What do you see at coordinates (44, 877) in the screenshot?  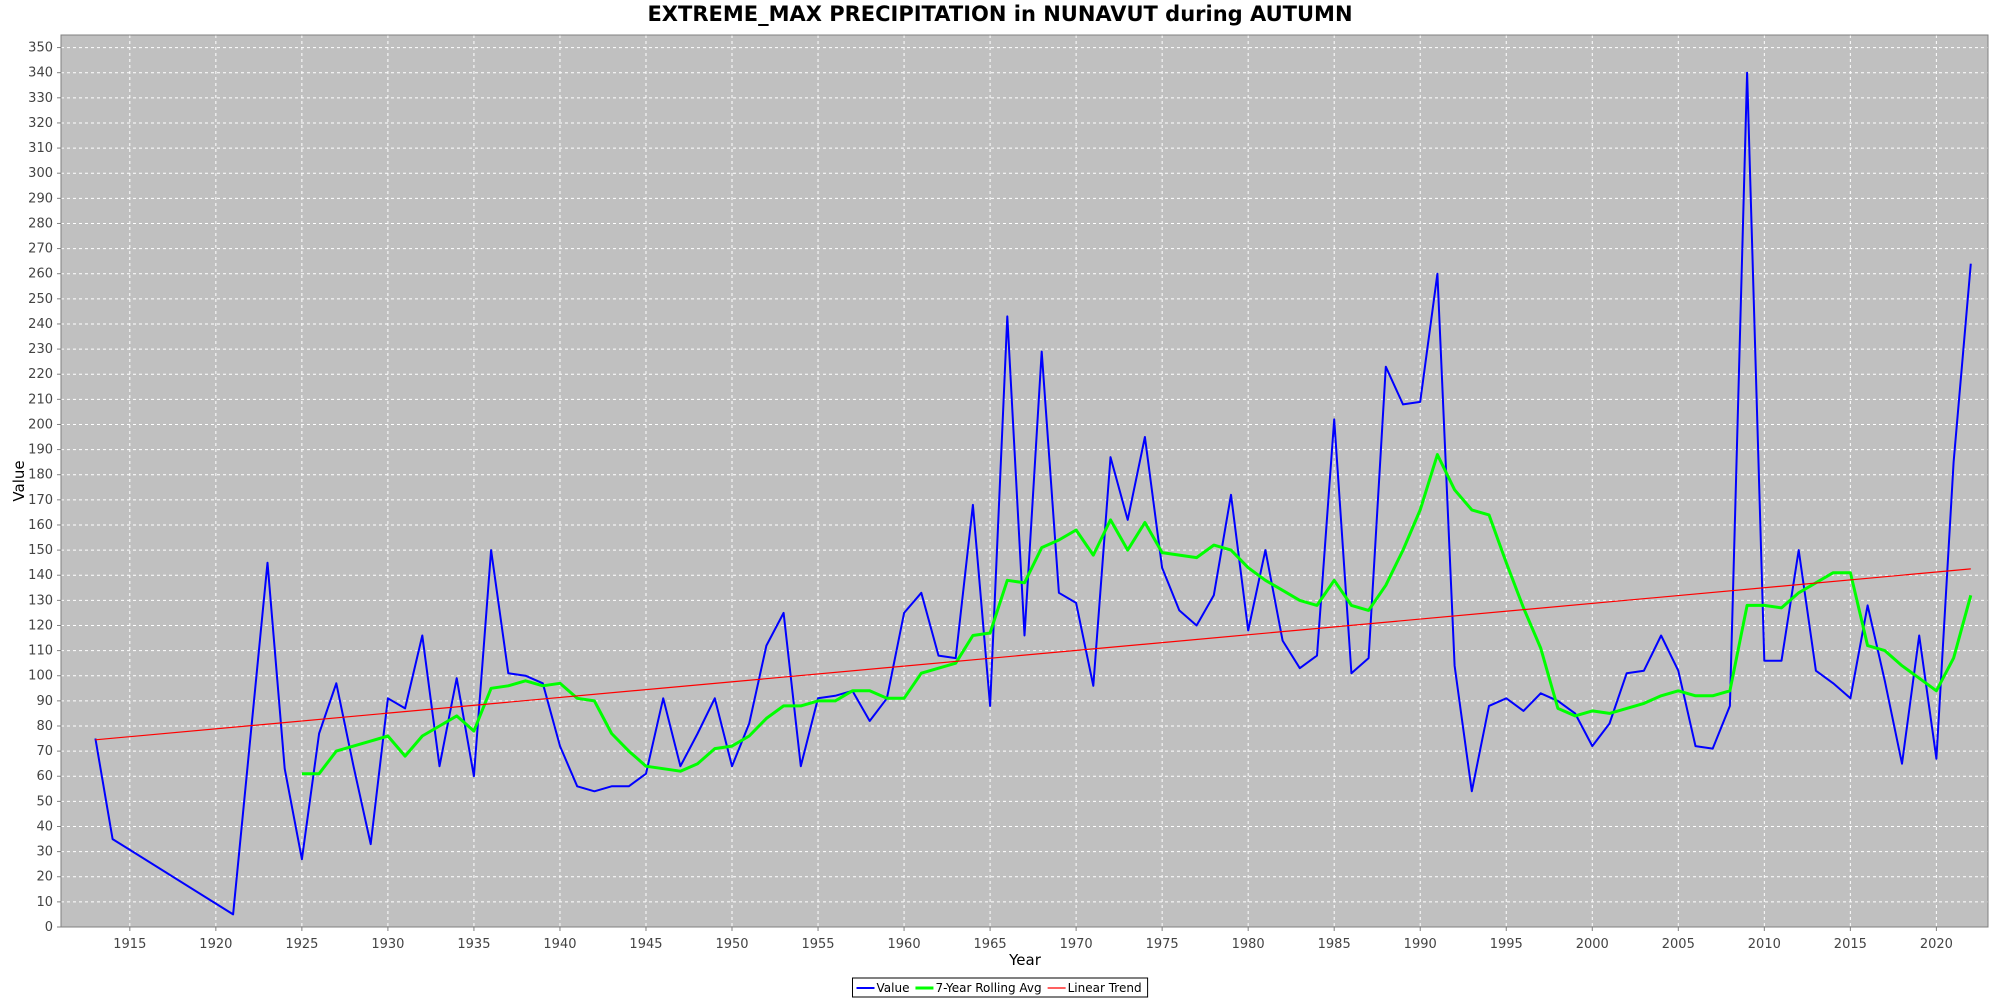 I see `y-tick-label: 20` at bounding box center [44, 877].